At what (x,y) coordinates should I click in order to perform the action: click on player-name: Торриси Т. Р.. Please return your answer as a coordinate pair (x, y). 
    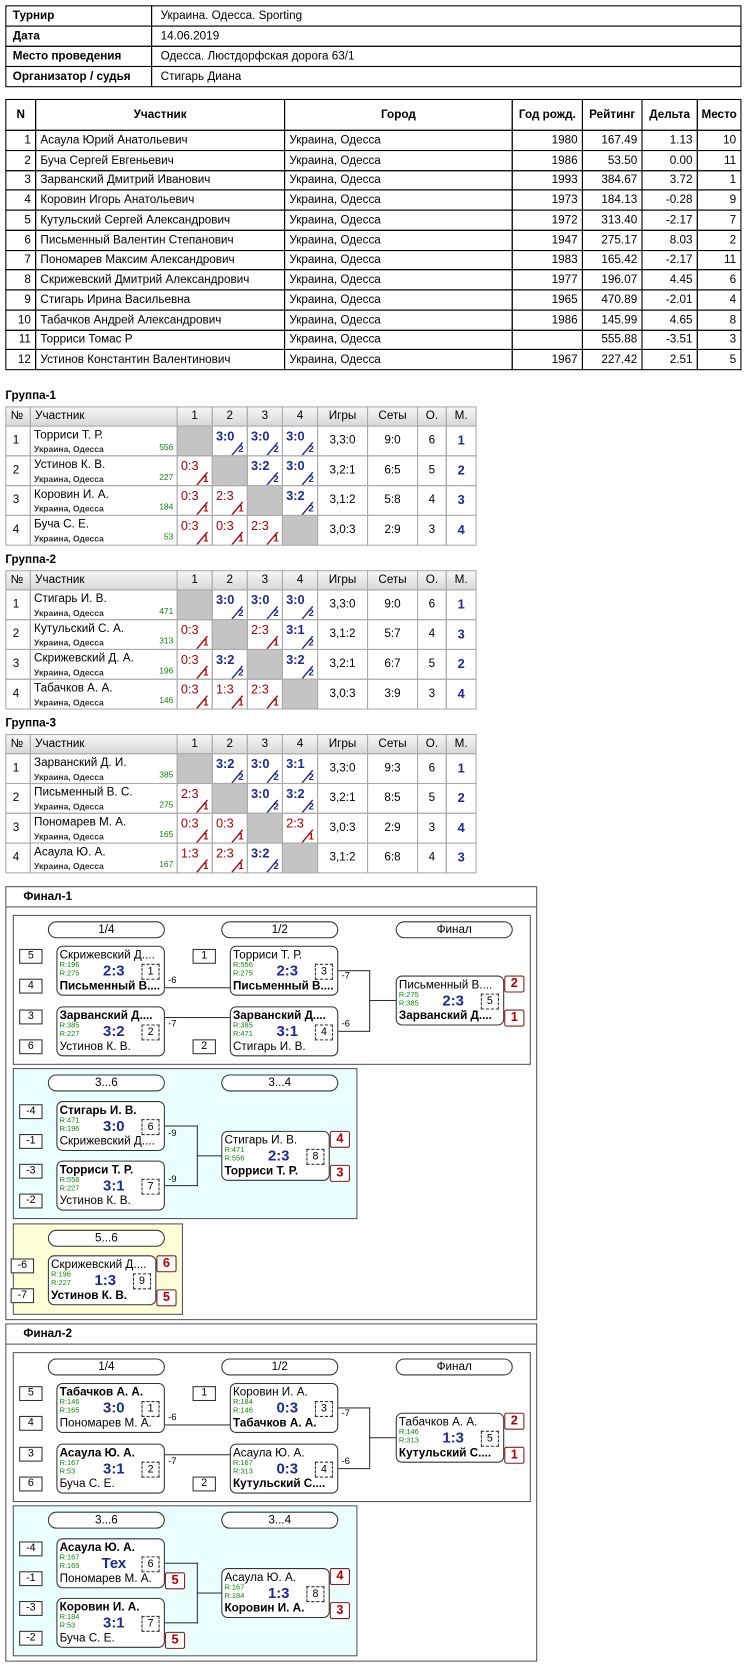
    Looking at the image, I should click on (267, 955).